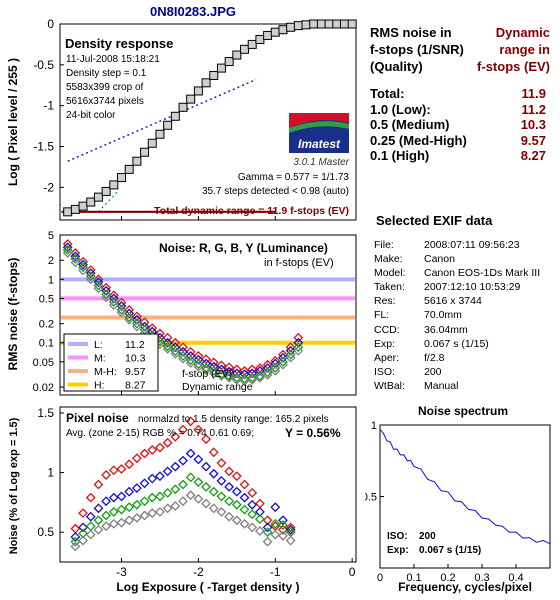 The height and width of the screenshot is (600, 560). I want to click on exif-value: 0.067 s (1/15), so click(456, 343).